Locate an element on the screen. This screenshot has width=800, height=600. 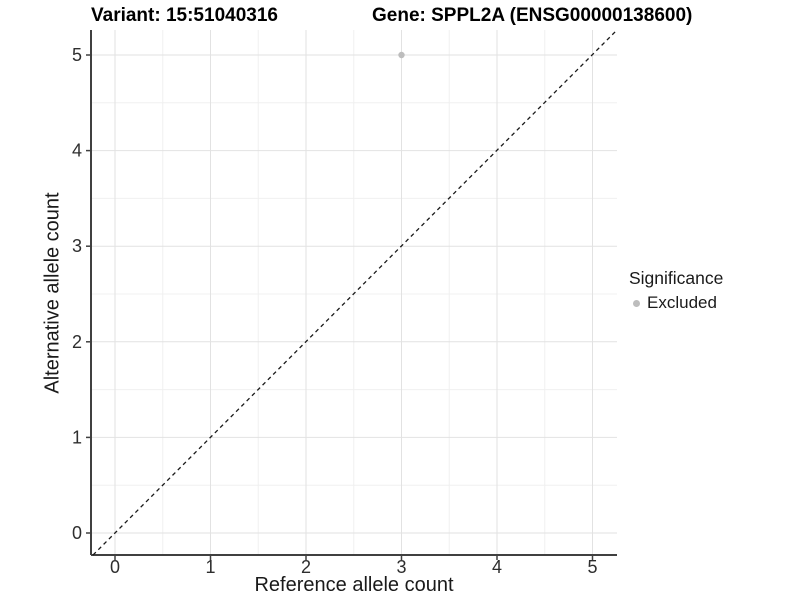
x-tick-label: 1 is located at coordinates (210, 567).